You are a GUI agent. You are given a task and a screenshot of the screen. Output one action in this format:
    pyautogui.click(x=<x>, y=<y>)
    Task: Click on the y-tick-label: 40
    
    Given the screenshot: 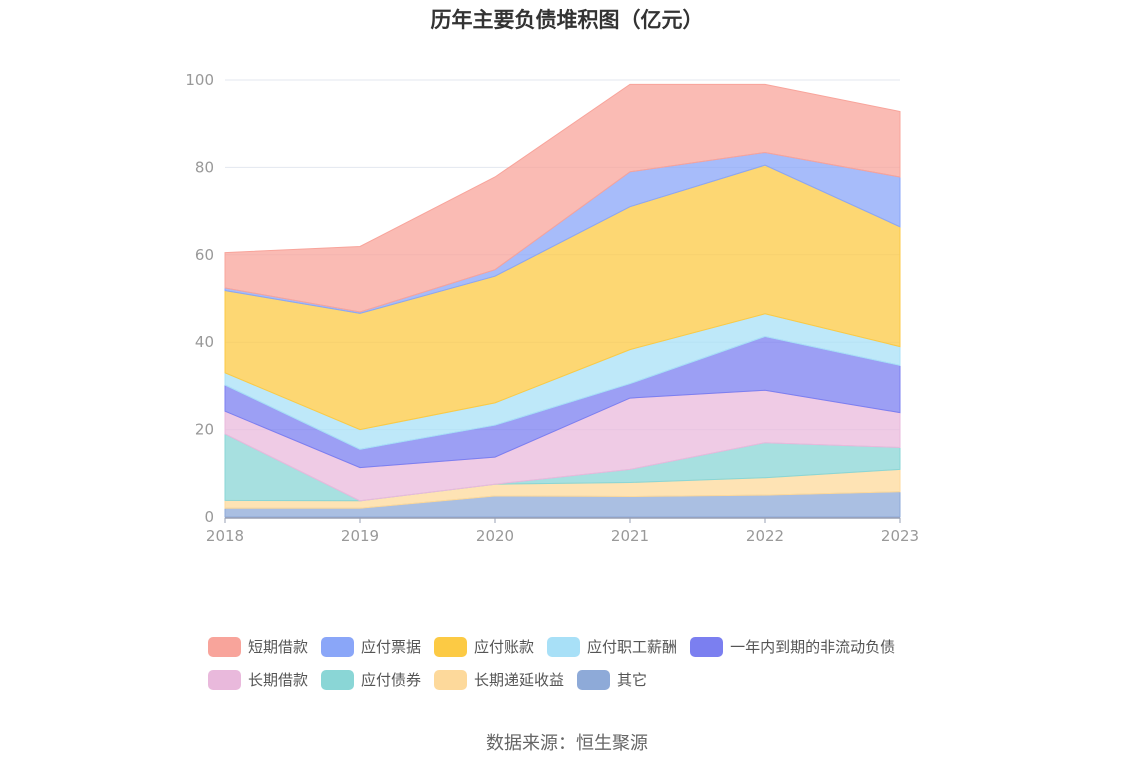 What is the action you would take?
    pyautogui.click(x=204, y=342)
    